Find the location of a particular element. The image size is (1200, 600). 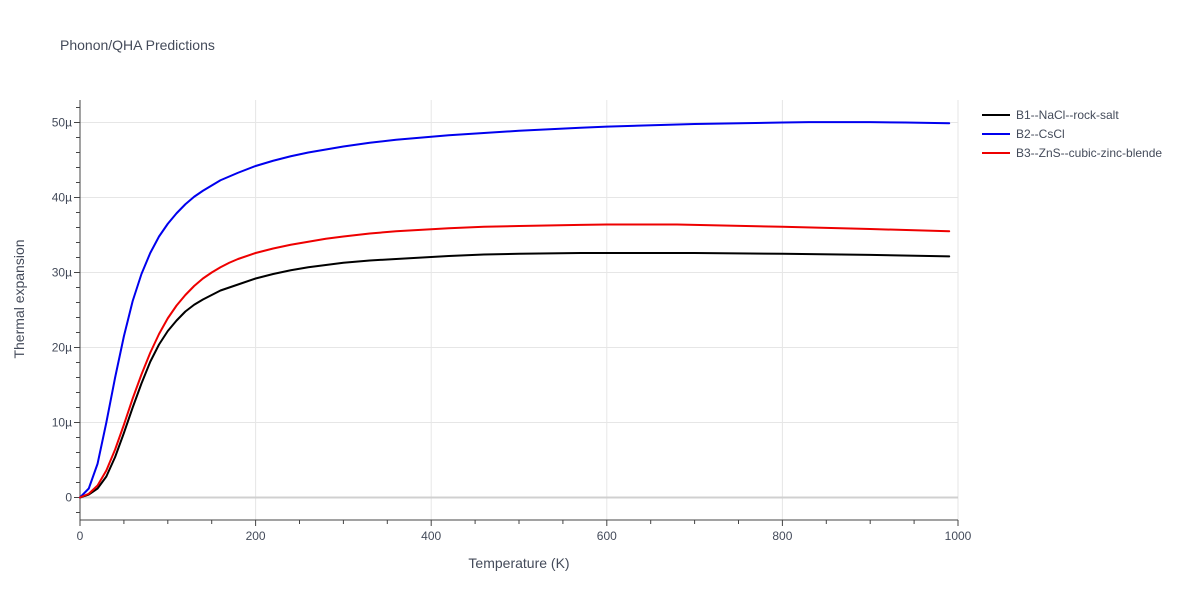

legend-label: B3--ZnS--cubic-zinc-blende is located at coordinates (1089, 153).